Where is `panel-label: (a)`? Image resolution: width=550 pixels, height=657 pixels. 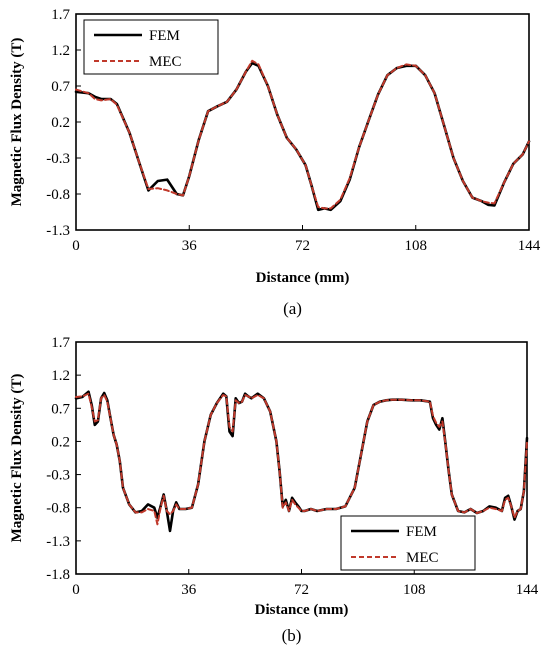
panel-label: (a) is located at coordinates (292, 308).